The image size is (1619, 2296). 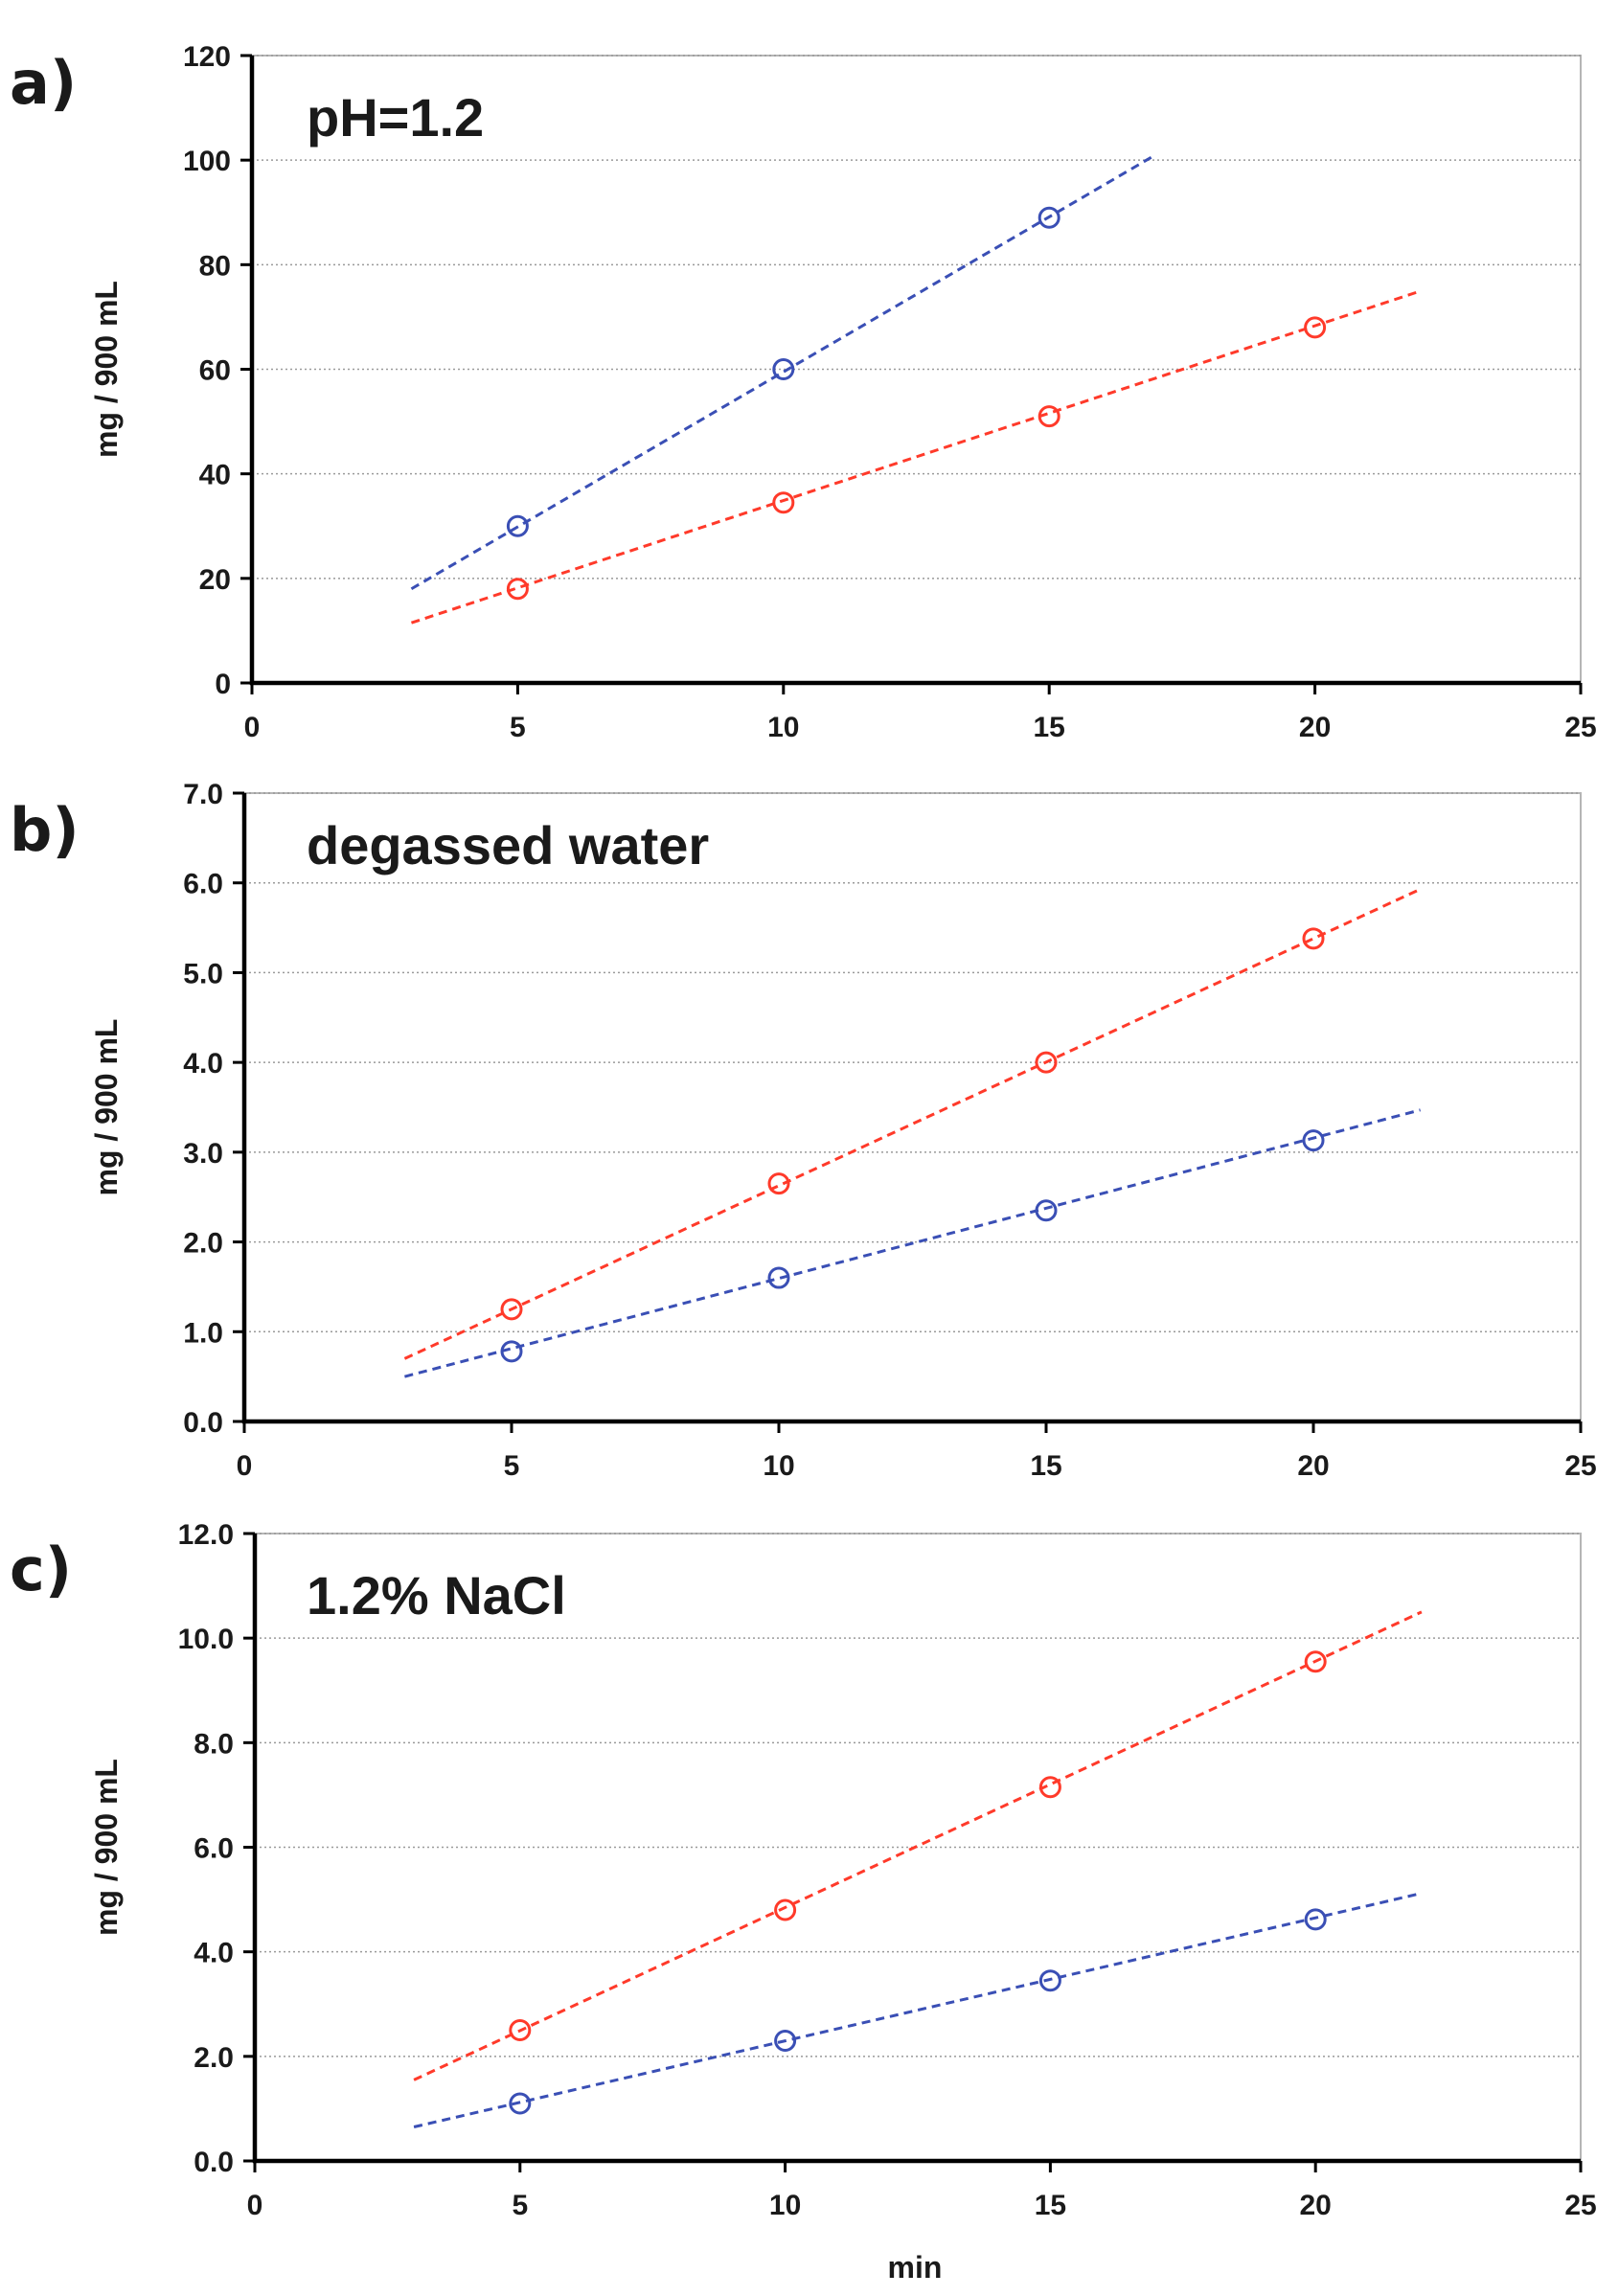 What do you see at coordinates (203, 794) in the screenshot?
I see `y-tick-label: 7.0` at bounding box center [203, 794].